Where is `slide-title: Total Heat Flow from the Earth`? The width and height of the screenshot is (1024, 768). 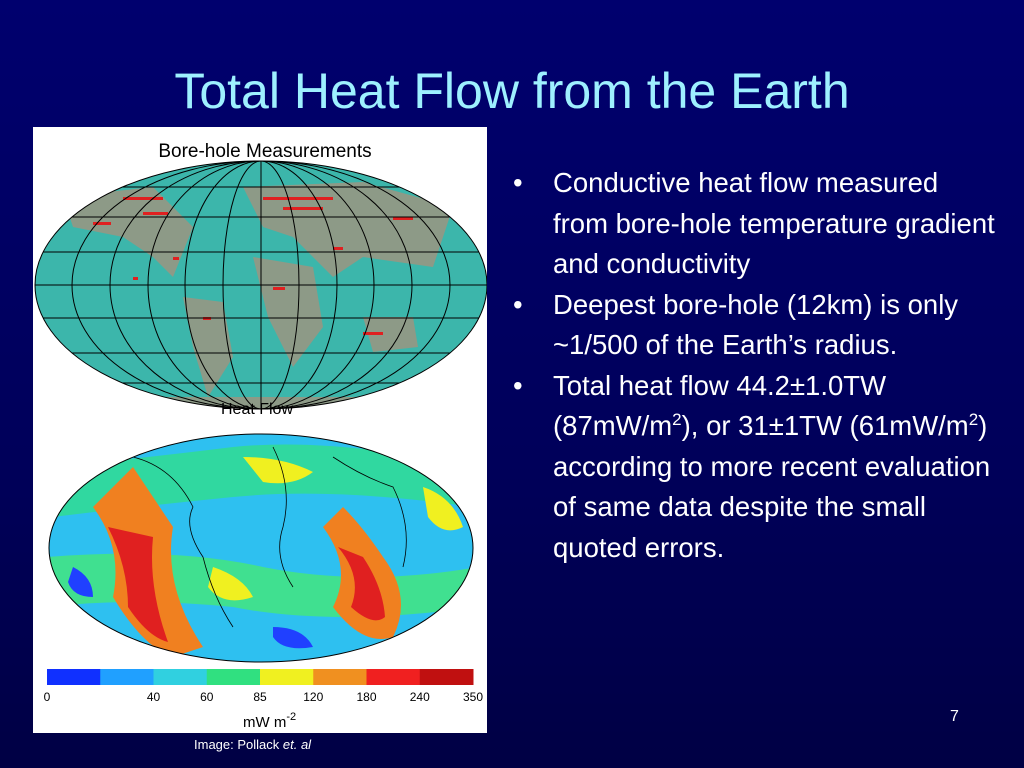 slide-title: Total Heat Flow from the Earth is located at coordinates (512, 91).